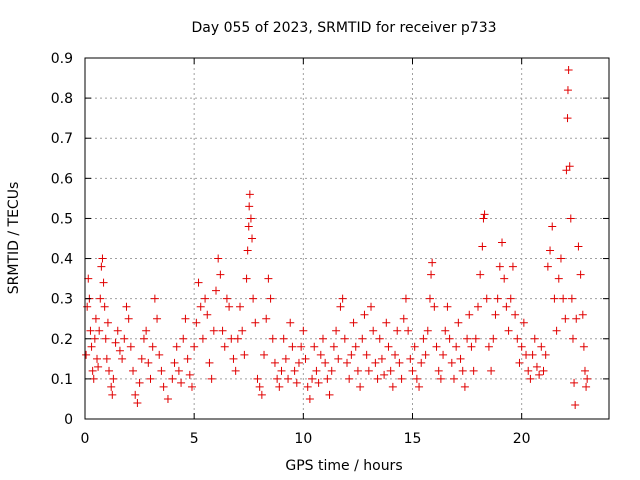 The height and width of the screenshot is (480, 640). What do you see at coordinates (62, 139) in the screenshot?
I see `y-tick-label: 0.7` at bounding box center [62, 139].